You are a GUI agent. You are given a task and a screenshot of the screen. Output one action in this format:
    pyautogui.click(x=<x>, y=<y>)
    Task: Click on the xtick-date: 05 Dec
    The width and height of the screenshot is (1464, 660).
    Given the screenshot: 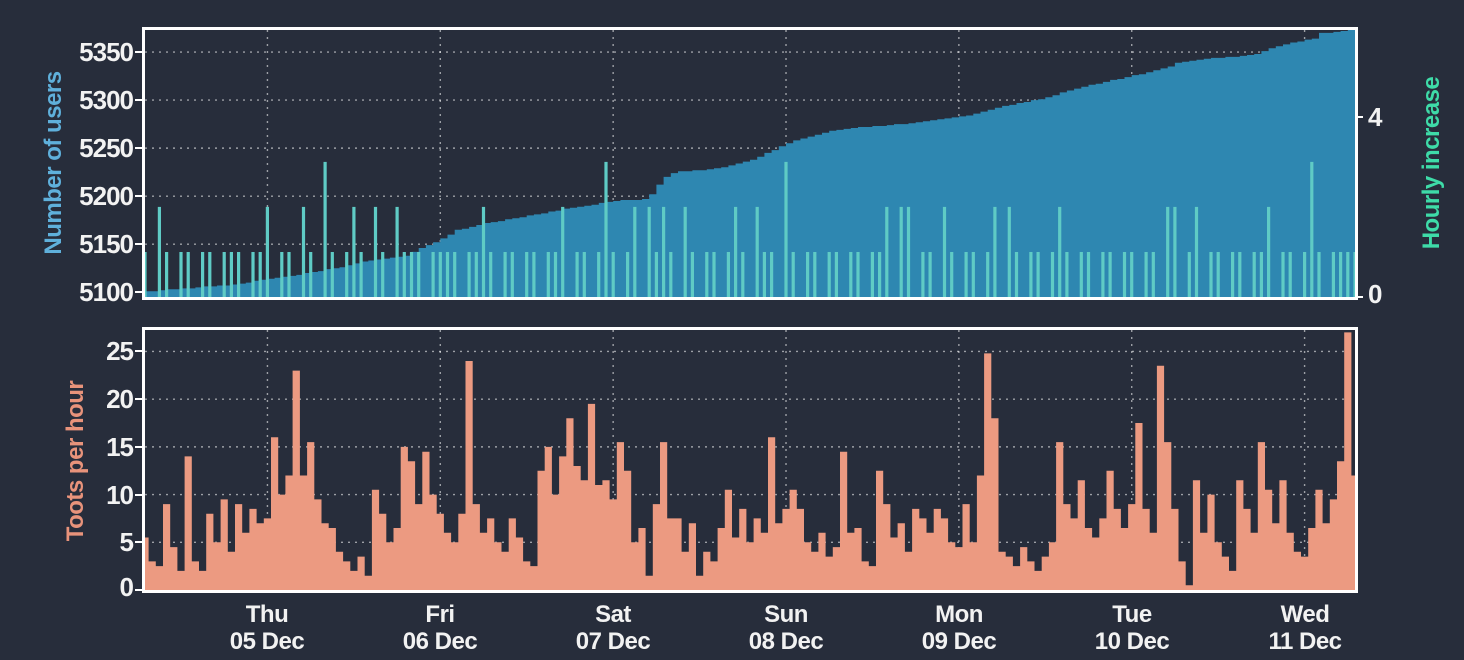 What is the action you would take?
    pyautogui.click(x=267, y=641)
    